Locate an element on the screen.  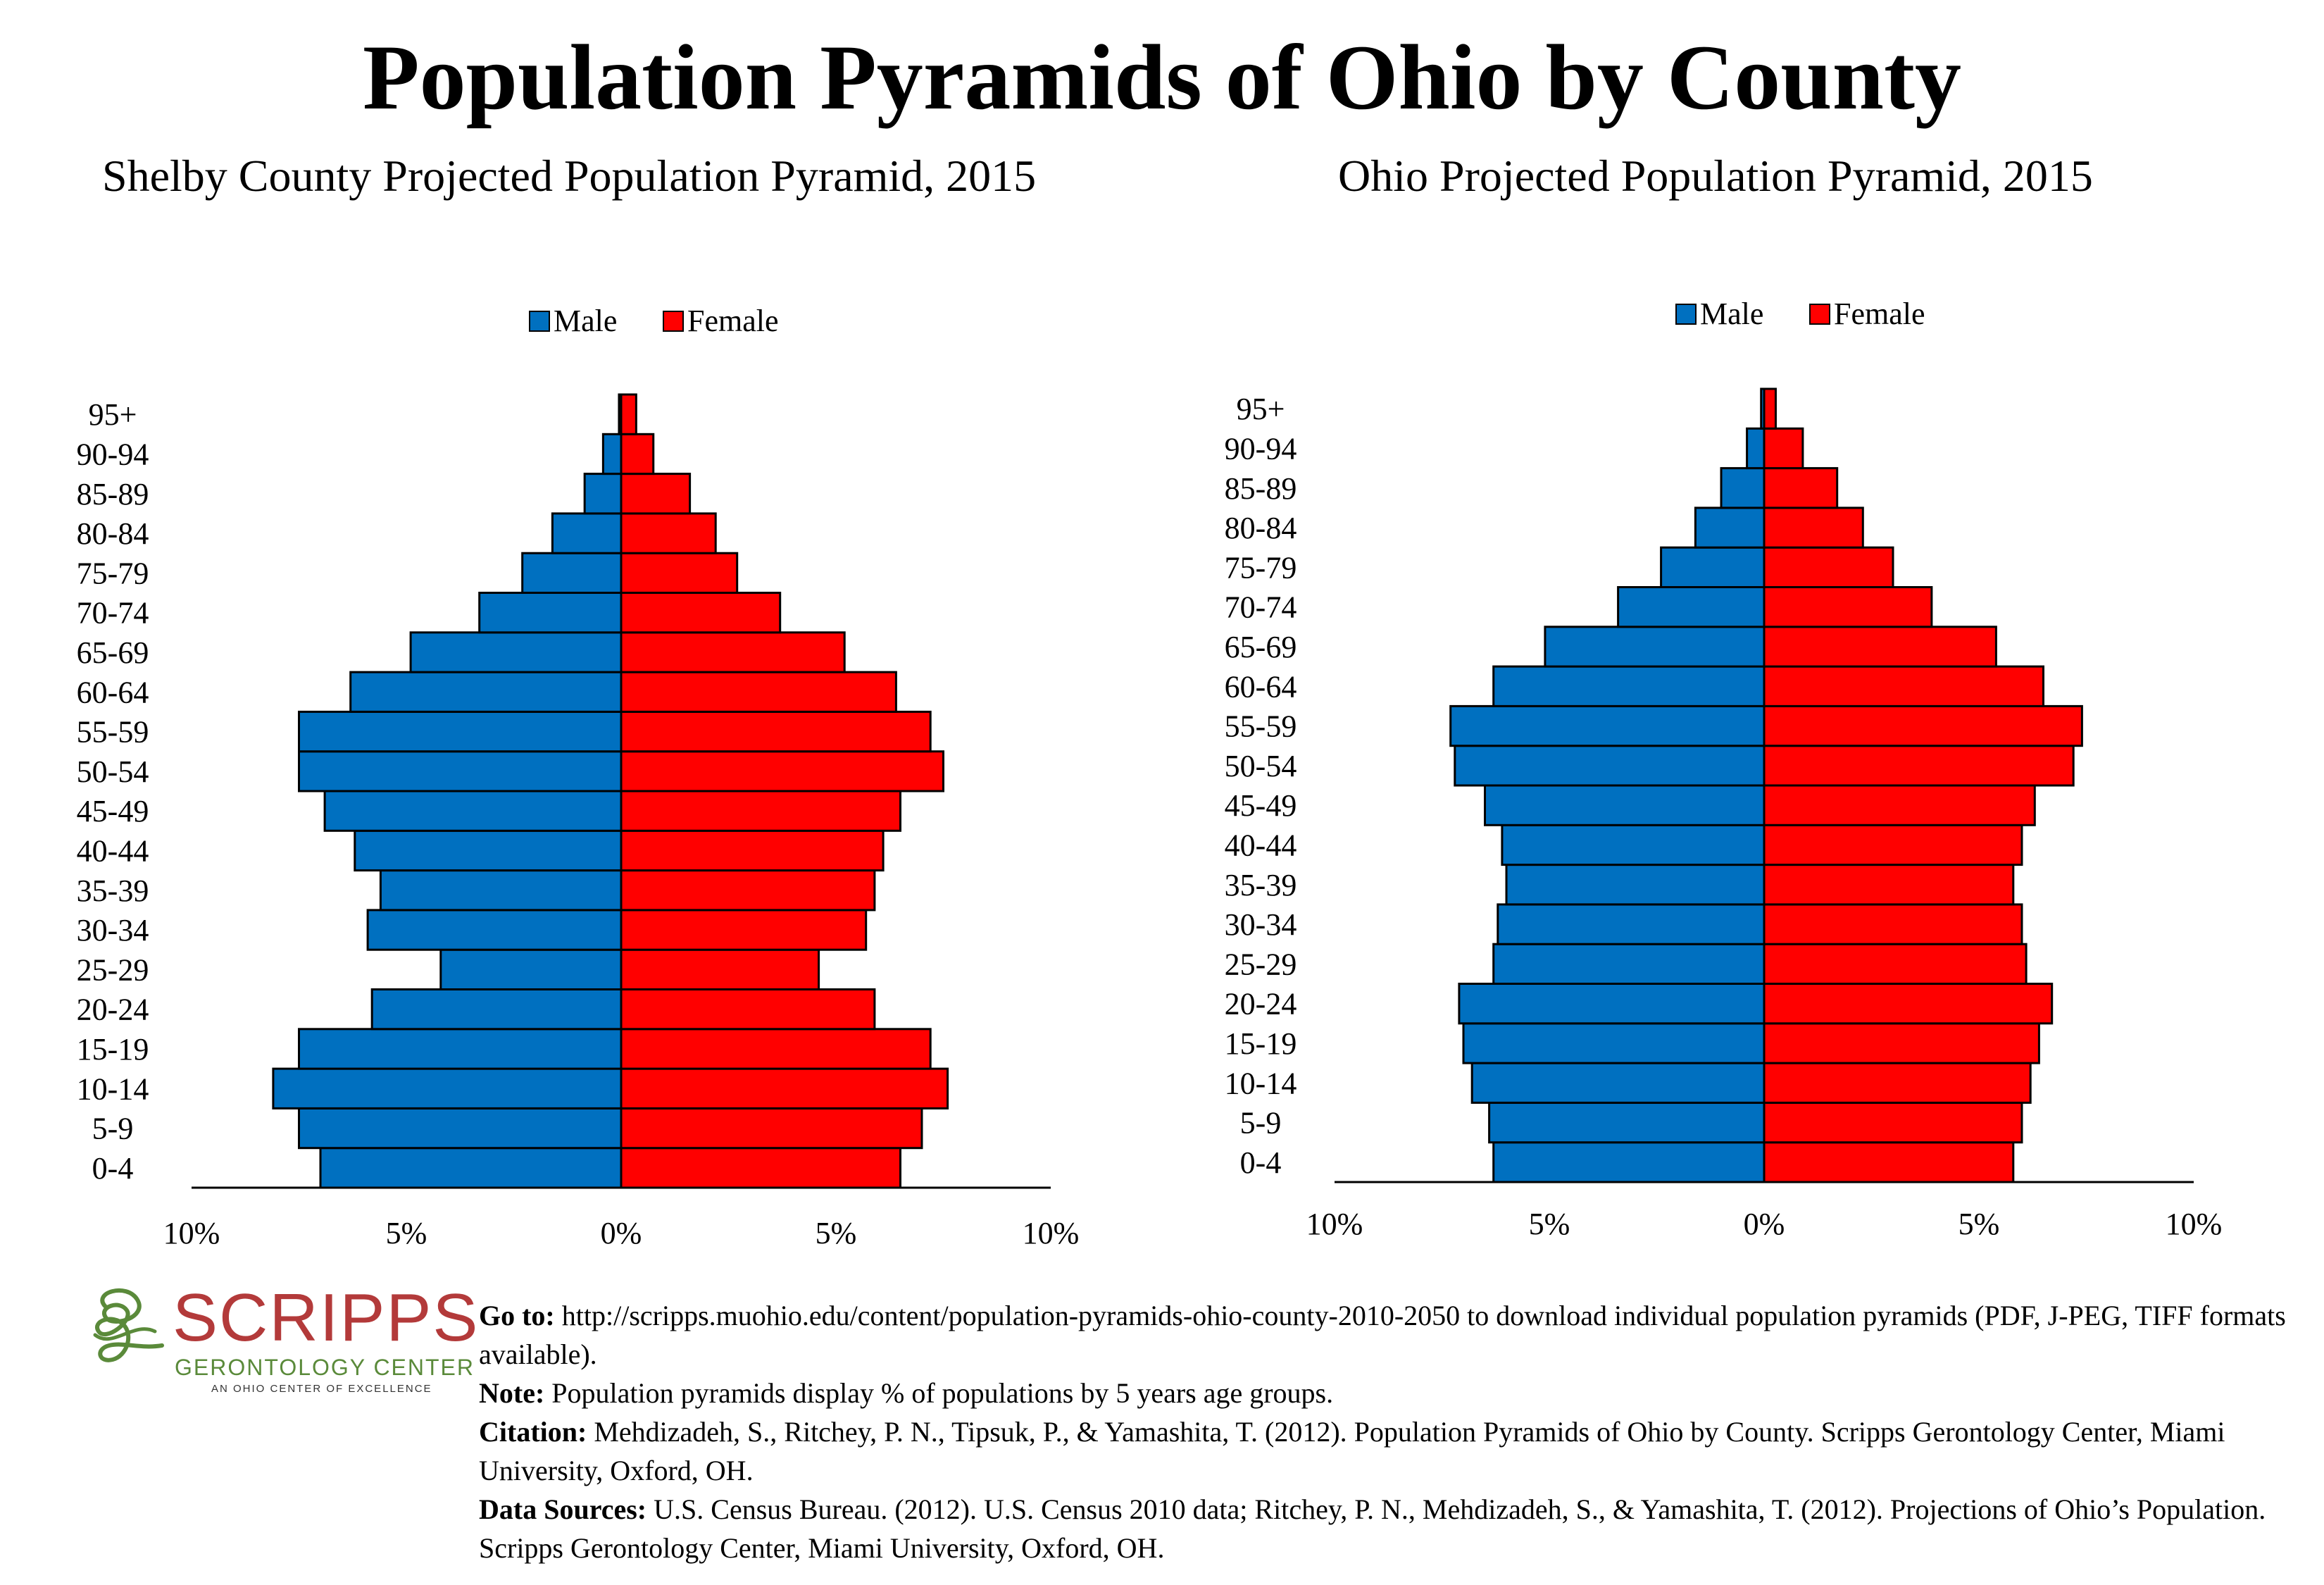
scripps-swirl-logo-icon is located at coordinates (128, 1325).